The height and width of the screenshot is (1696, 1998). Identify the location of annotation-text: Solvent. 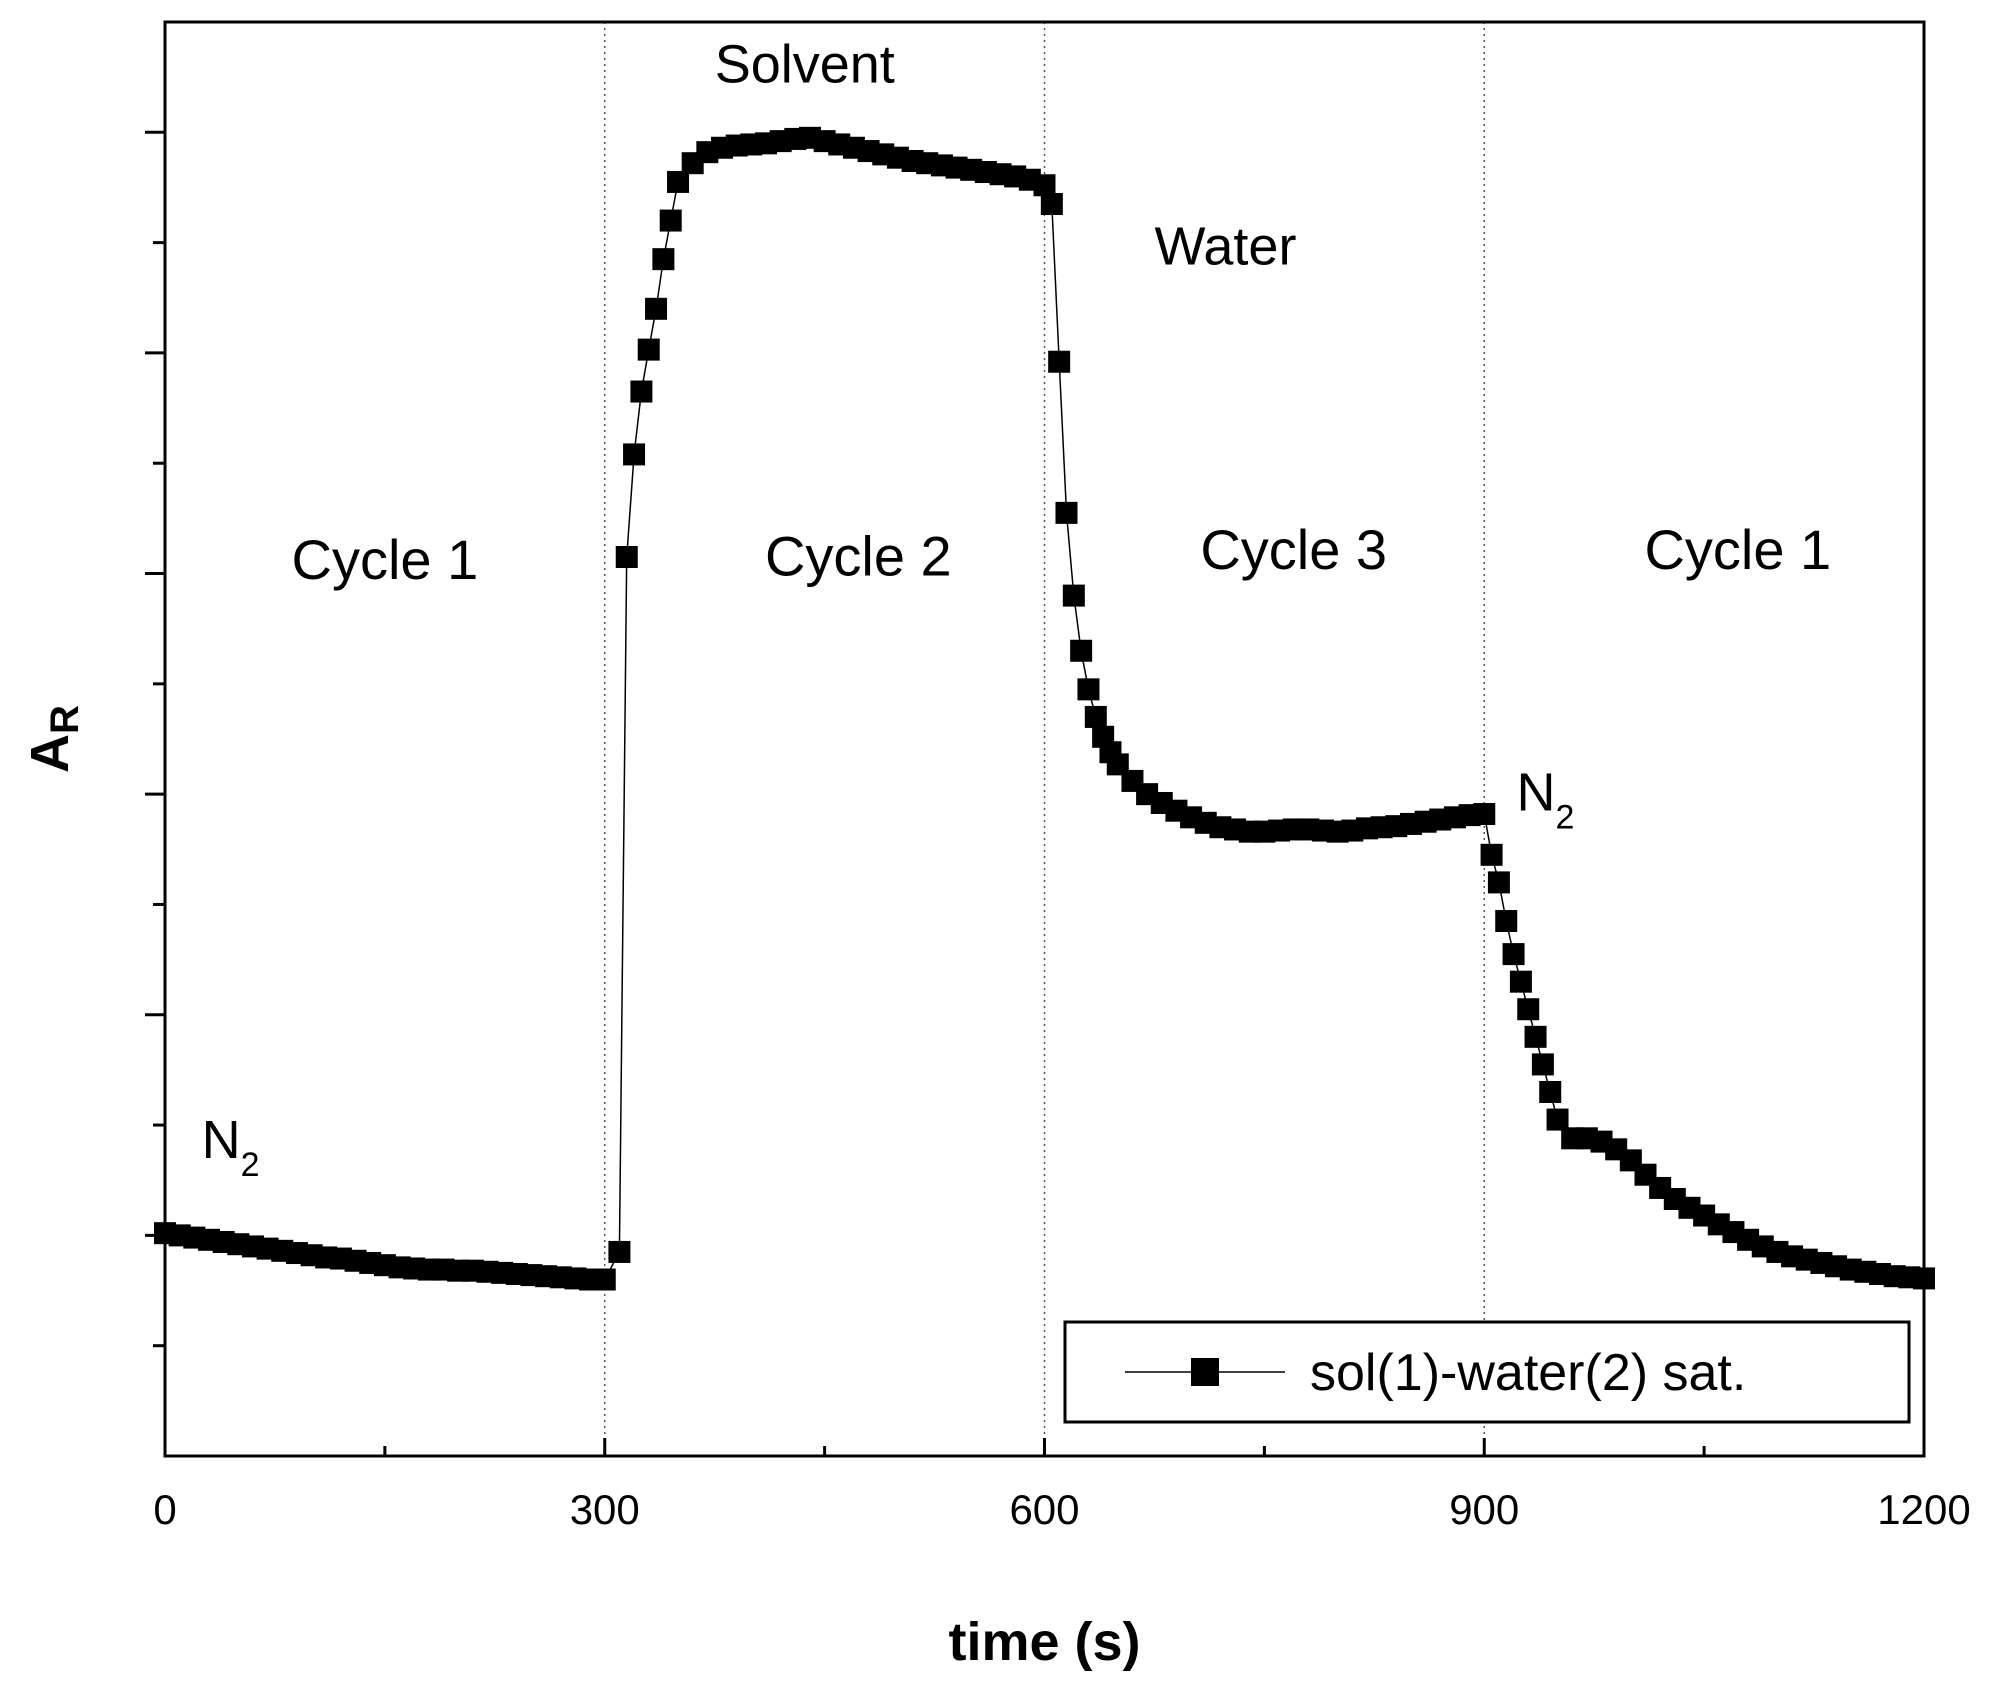
(805, 65).